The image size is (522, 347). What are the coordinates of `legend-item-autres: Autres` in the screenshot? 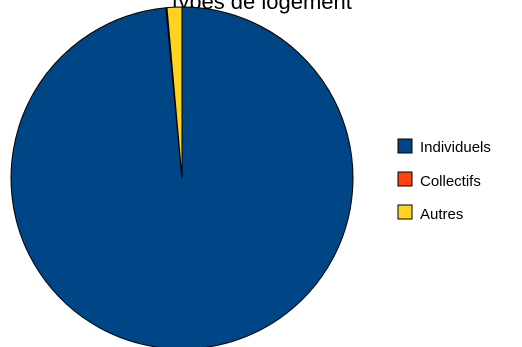 It's located at (430, 213).